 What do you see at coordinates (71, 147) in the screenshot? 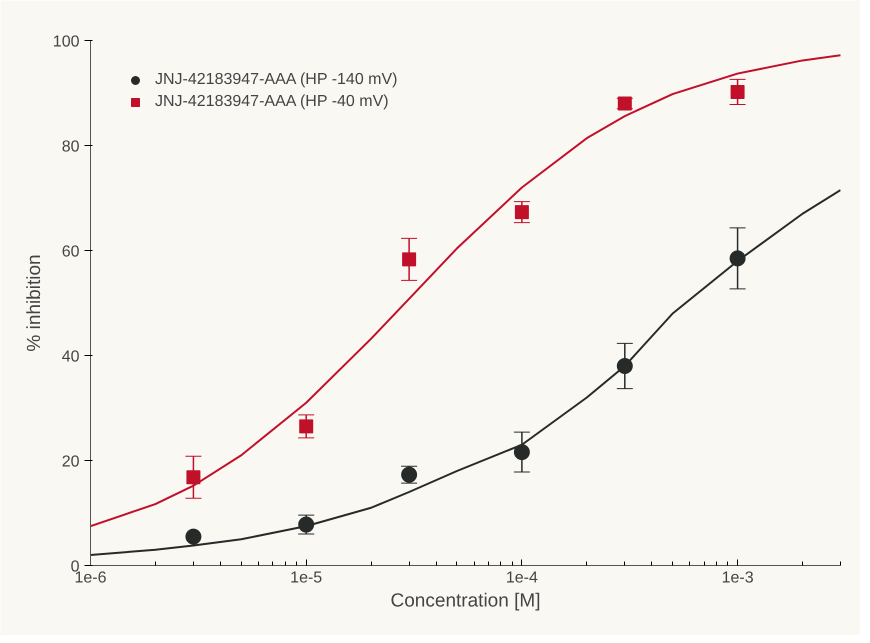
I see `y-tick-label: 80` at bounding box center [71, 147].